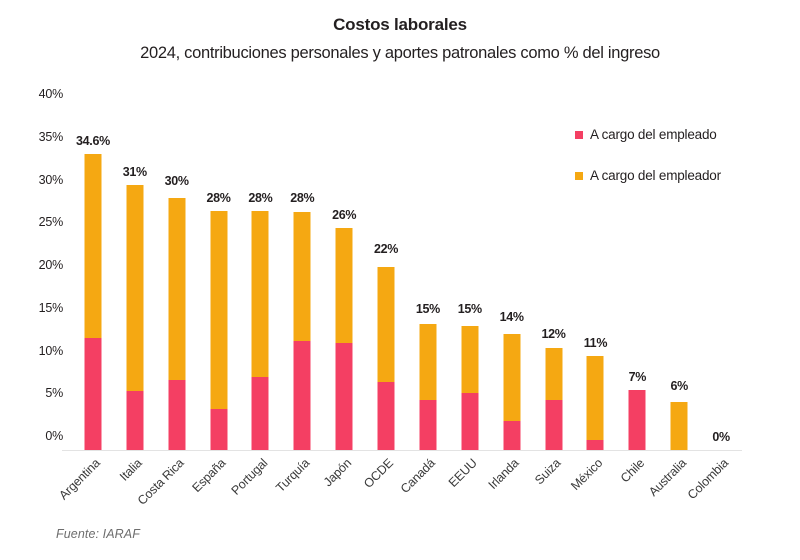 This screenshot has width=800, height=560. I want to click on bar-column: 6%, so click(679, 279).